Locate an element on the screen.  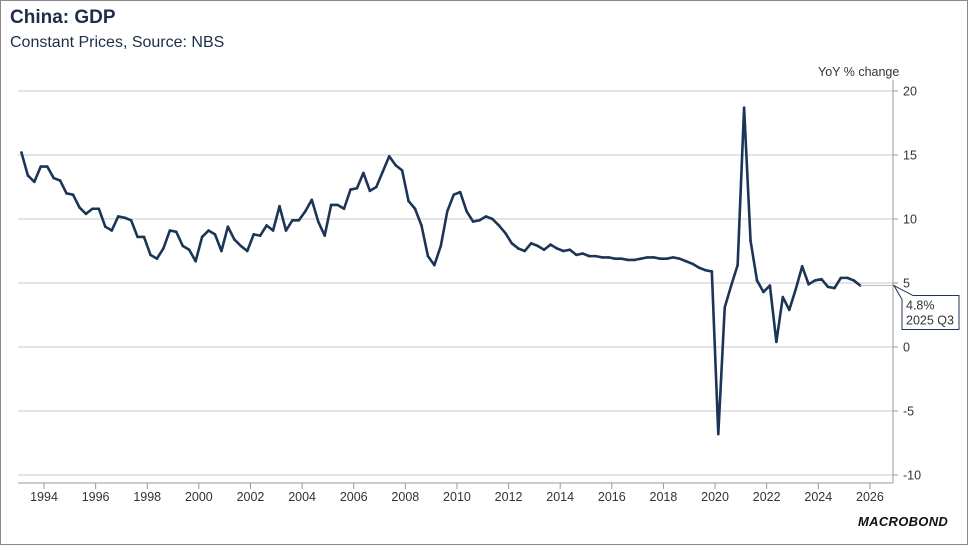
last-value-annotation: 4.8% 2025 Q3 is located at coordinates (910, 307).